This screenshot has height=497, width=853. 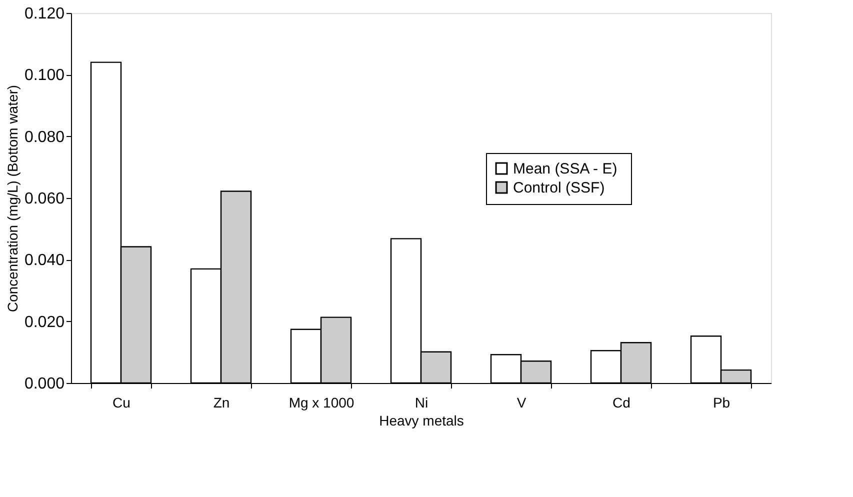 What do you see at coordinates (44, 75) in the screenshot?
I see `y-tick-label: 0.100` at bounding box center [44, 75].